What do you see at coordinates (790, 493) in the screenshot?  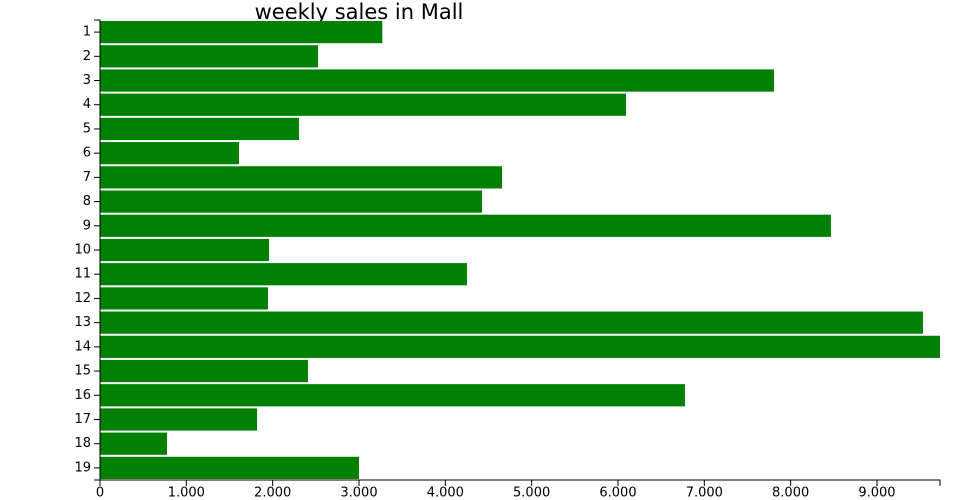 I see `x-tick-label: 8.000` at bounding box center [790, 493].